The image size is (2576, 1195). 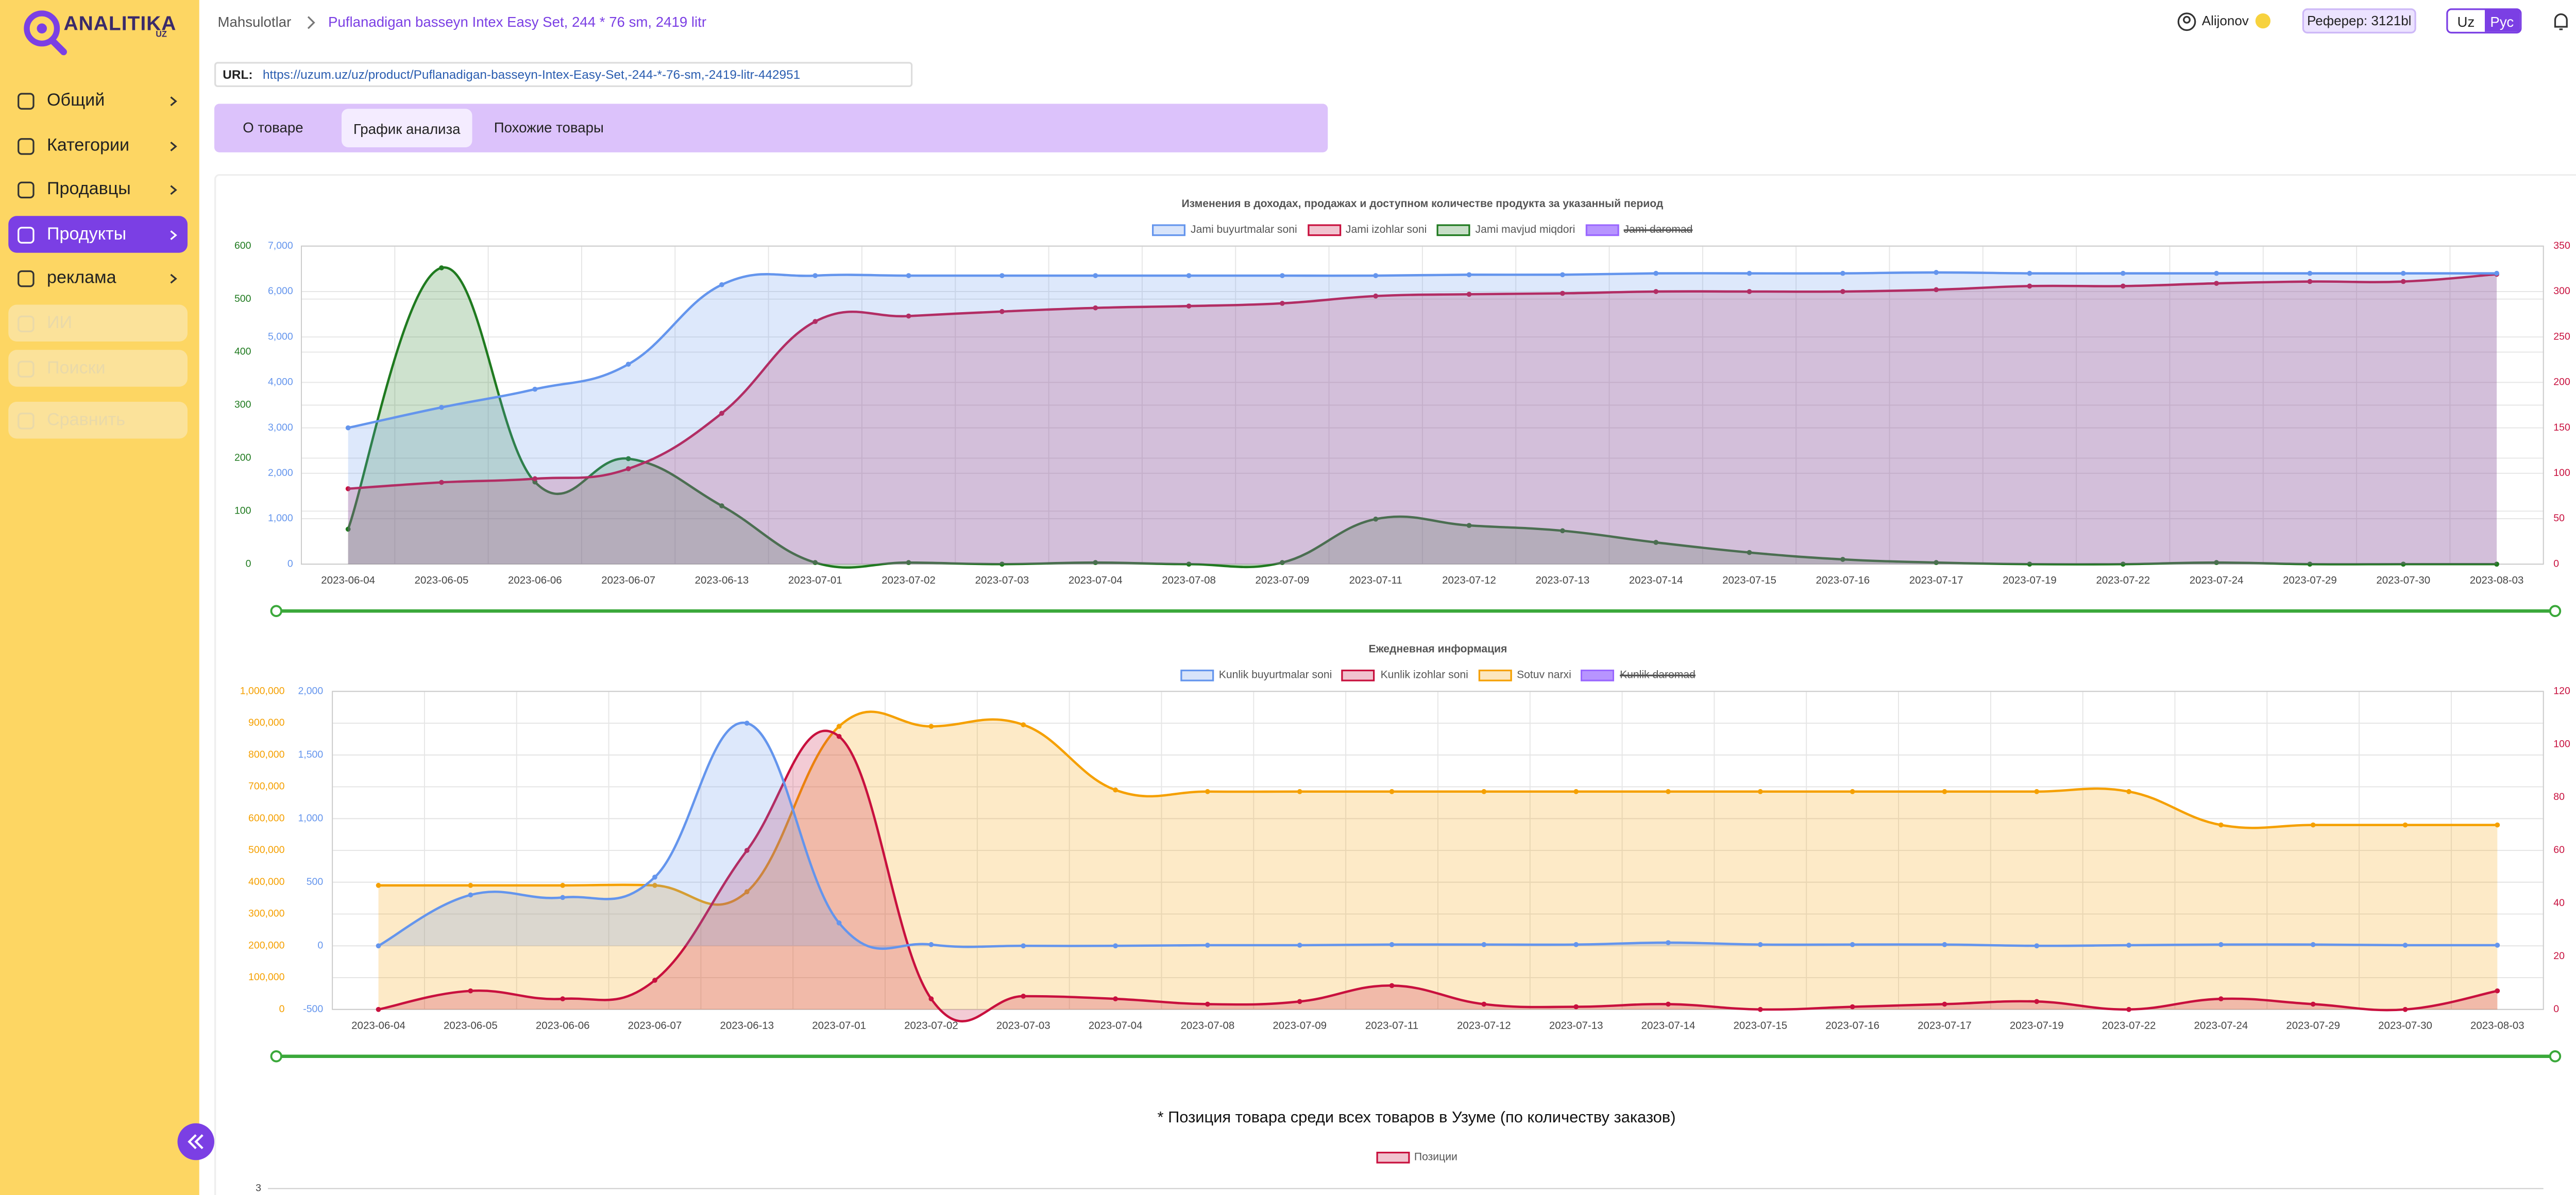 I want to click on nav-label: Общий, so click(x=76, y=100).